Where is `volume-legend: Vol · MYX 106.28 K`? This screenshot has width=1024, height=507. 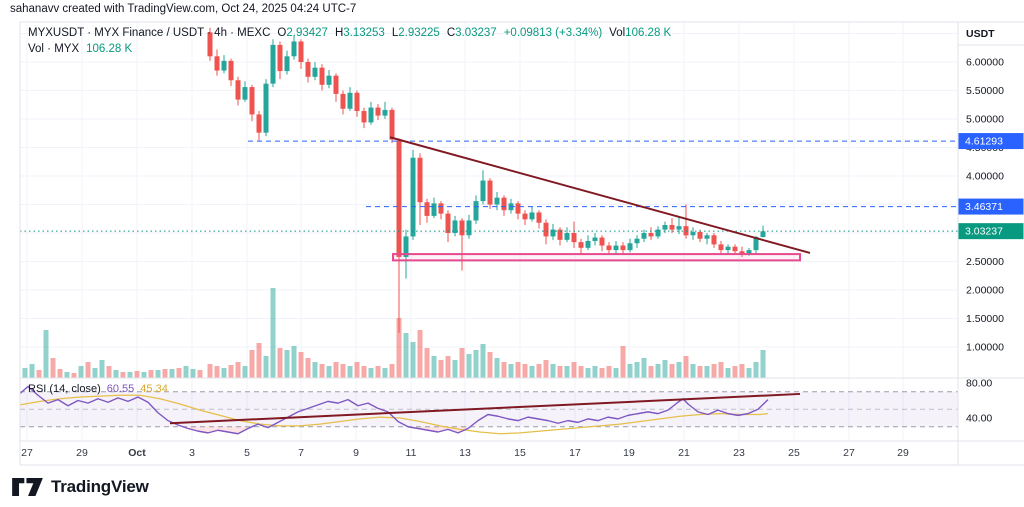 volume-legend: Vol · MYX 106.28 K is located at coordinates (80, 49).